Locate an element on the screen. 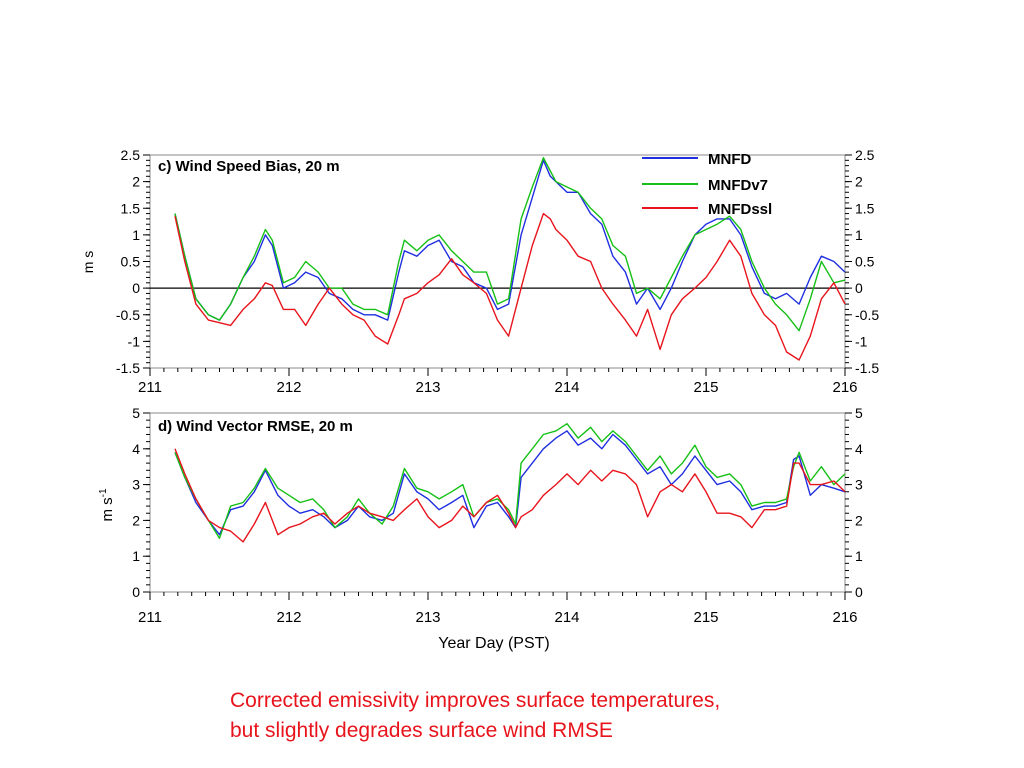  panel-d-ytick-label-left-1: 1 is located at coordinates (136, 556).